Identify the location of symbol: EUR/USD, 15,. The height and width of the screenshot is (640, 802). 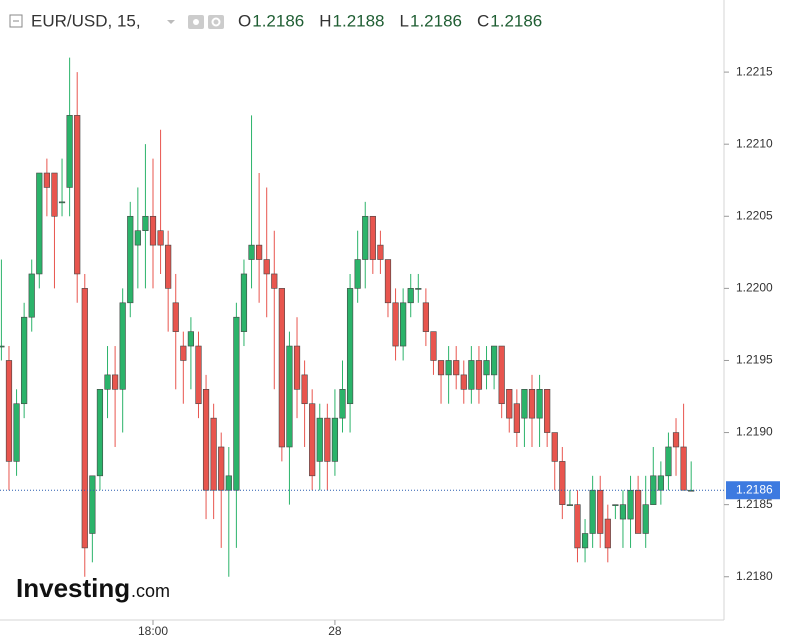
(86, 20).